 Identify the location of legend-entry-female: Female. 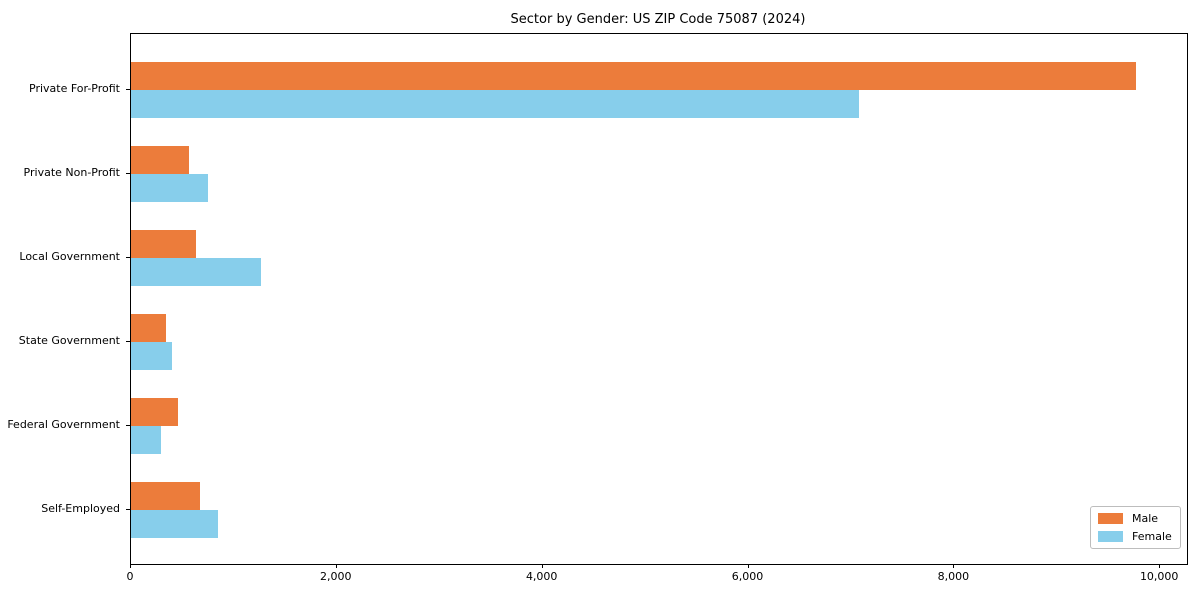
(1135, 536).